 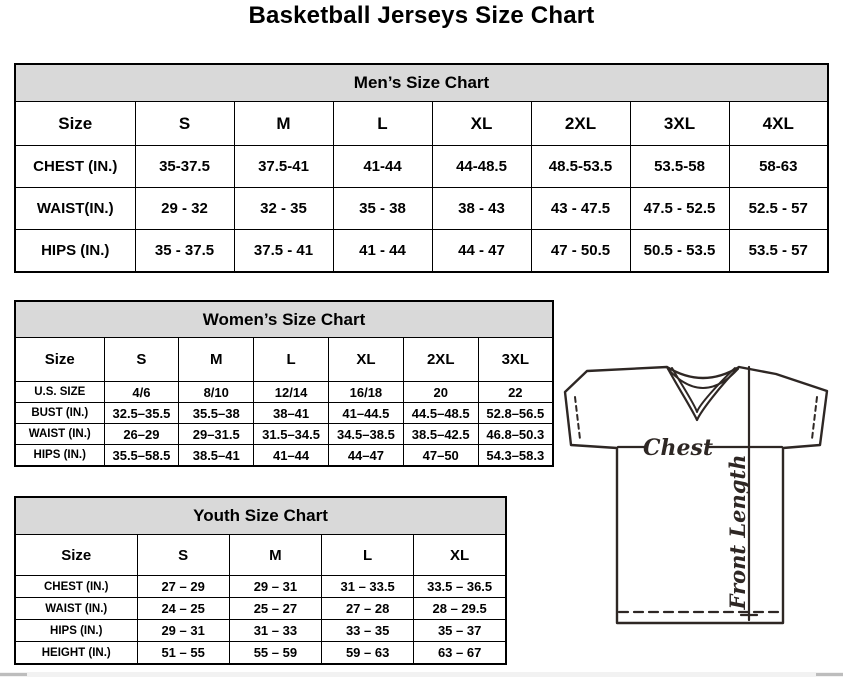 I want to click on table-row: U.S. SIZE 4/6 8/10 12/14 16/18 20 22, so click(x=284, y=392).